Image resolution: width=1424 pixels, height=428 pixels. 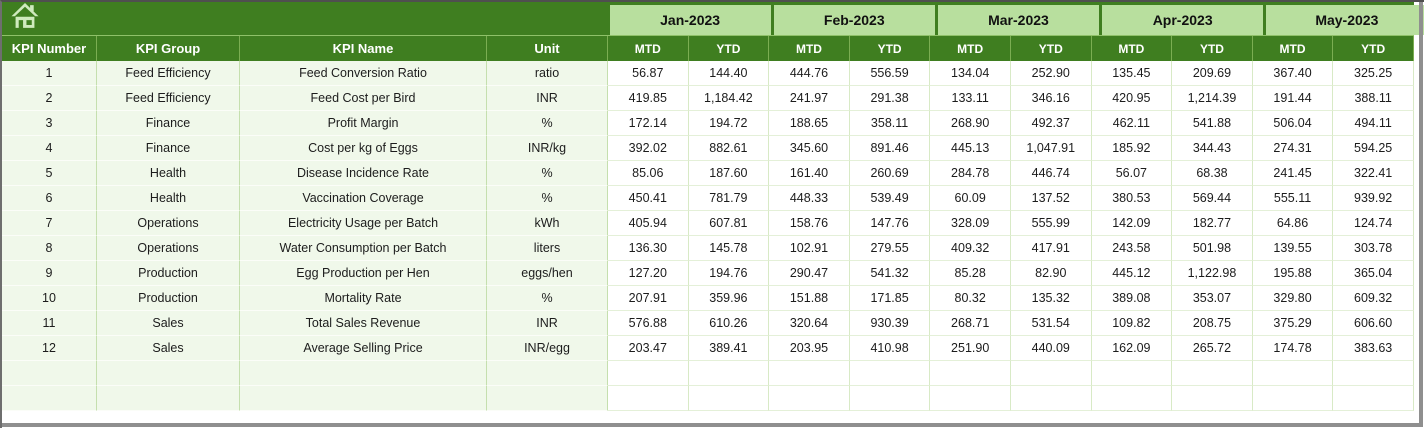 What do you see at coordinates (890, 198) in the screenshot?
I see `value-cell: 539.49` at bounding box center [890, 198].